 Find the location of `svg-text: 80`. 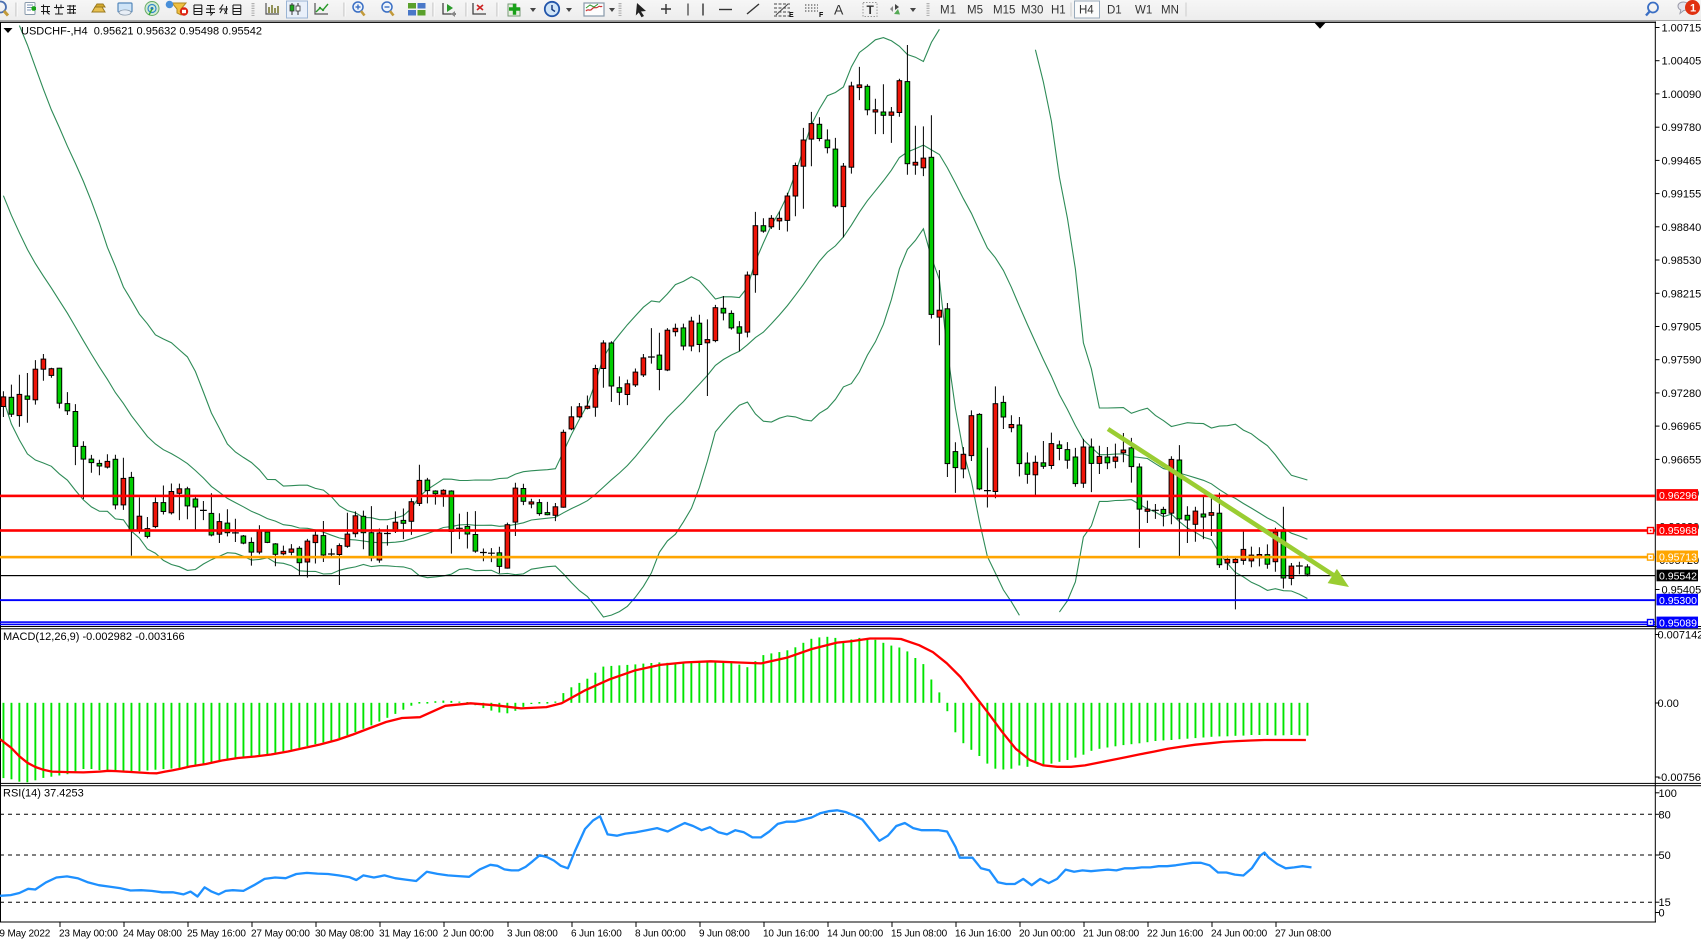

svg-text: 80 is located at coordinates (1665, 815).